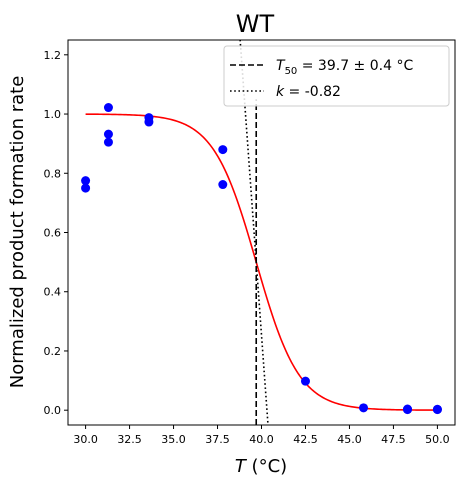 The width and height of the screenshot is (464, 487). I want to click on x-tick-label: 47.5, so click(393, 439).